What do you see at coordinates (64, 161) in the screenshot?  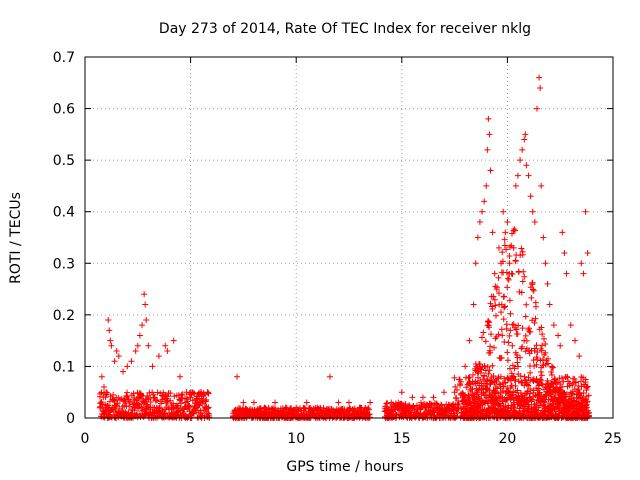 I see `y-tick-label: 0.5` at bounding box center [64, 161].